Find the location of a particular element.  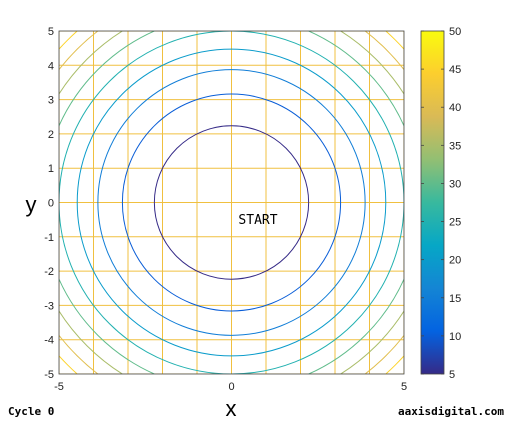

colorbar-tick-label: 5 is located at coordinates (452, 375).